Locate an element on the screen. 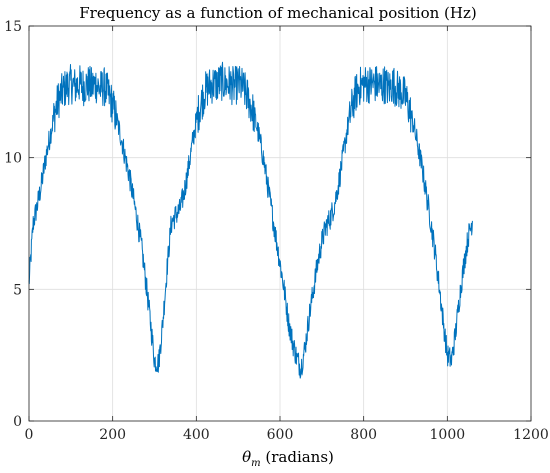  x-tick-labels: 0 200 400 600 800 1000 1200 is located at coordinates (287, 435).